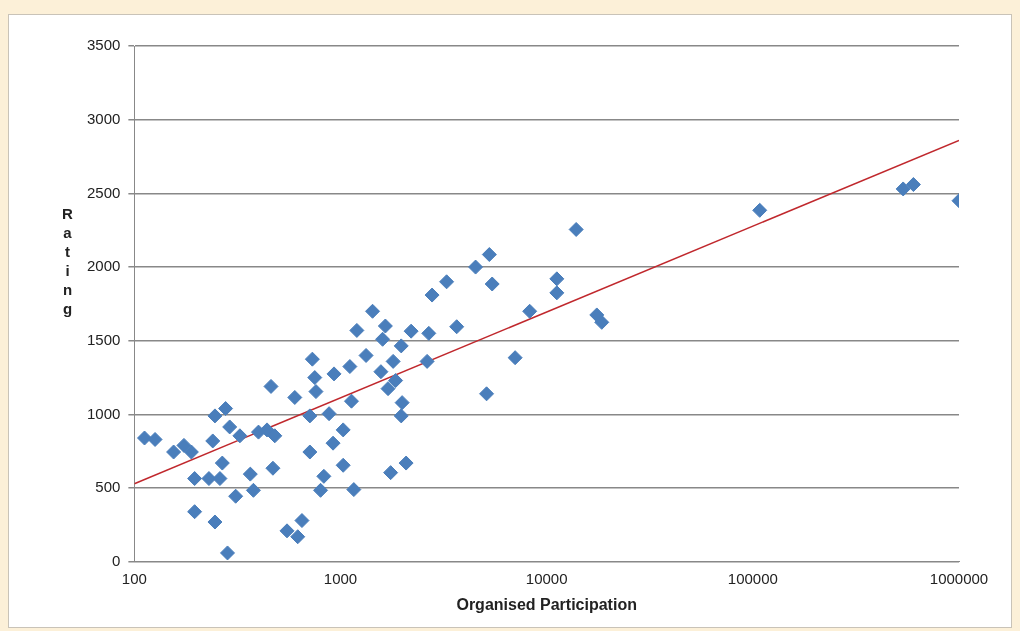  Describe the element at coordinates (103, 413) in the screenshot. I see `y-tick-label: 1000` at that location.